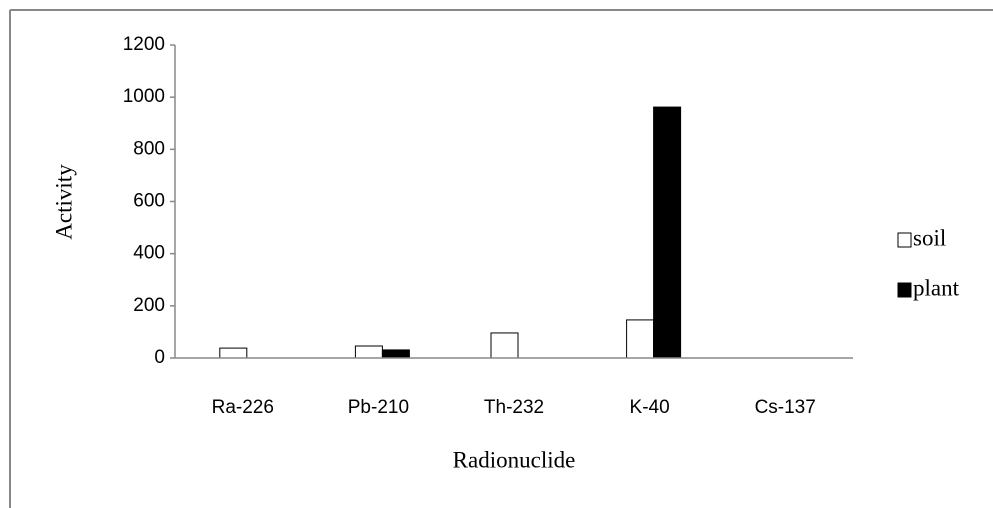 Image resolution: width=993 pixels, height=508 pixels. Describe the element at coordinates (149, 253) in the screenshot. I see `y-tick-label: 400` at that location.